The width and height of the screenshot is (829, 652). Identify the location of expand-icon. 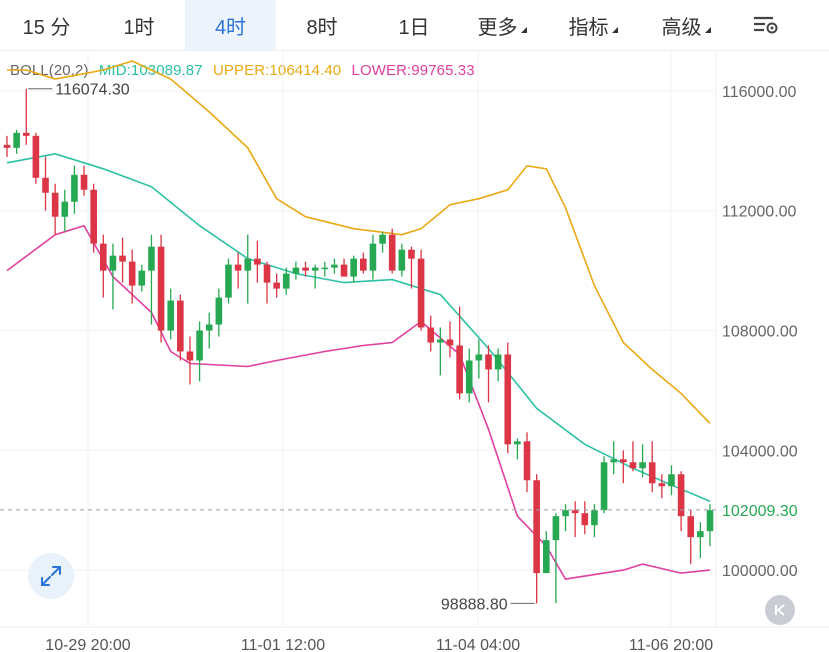
(51, 576).